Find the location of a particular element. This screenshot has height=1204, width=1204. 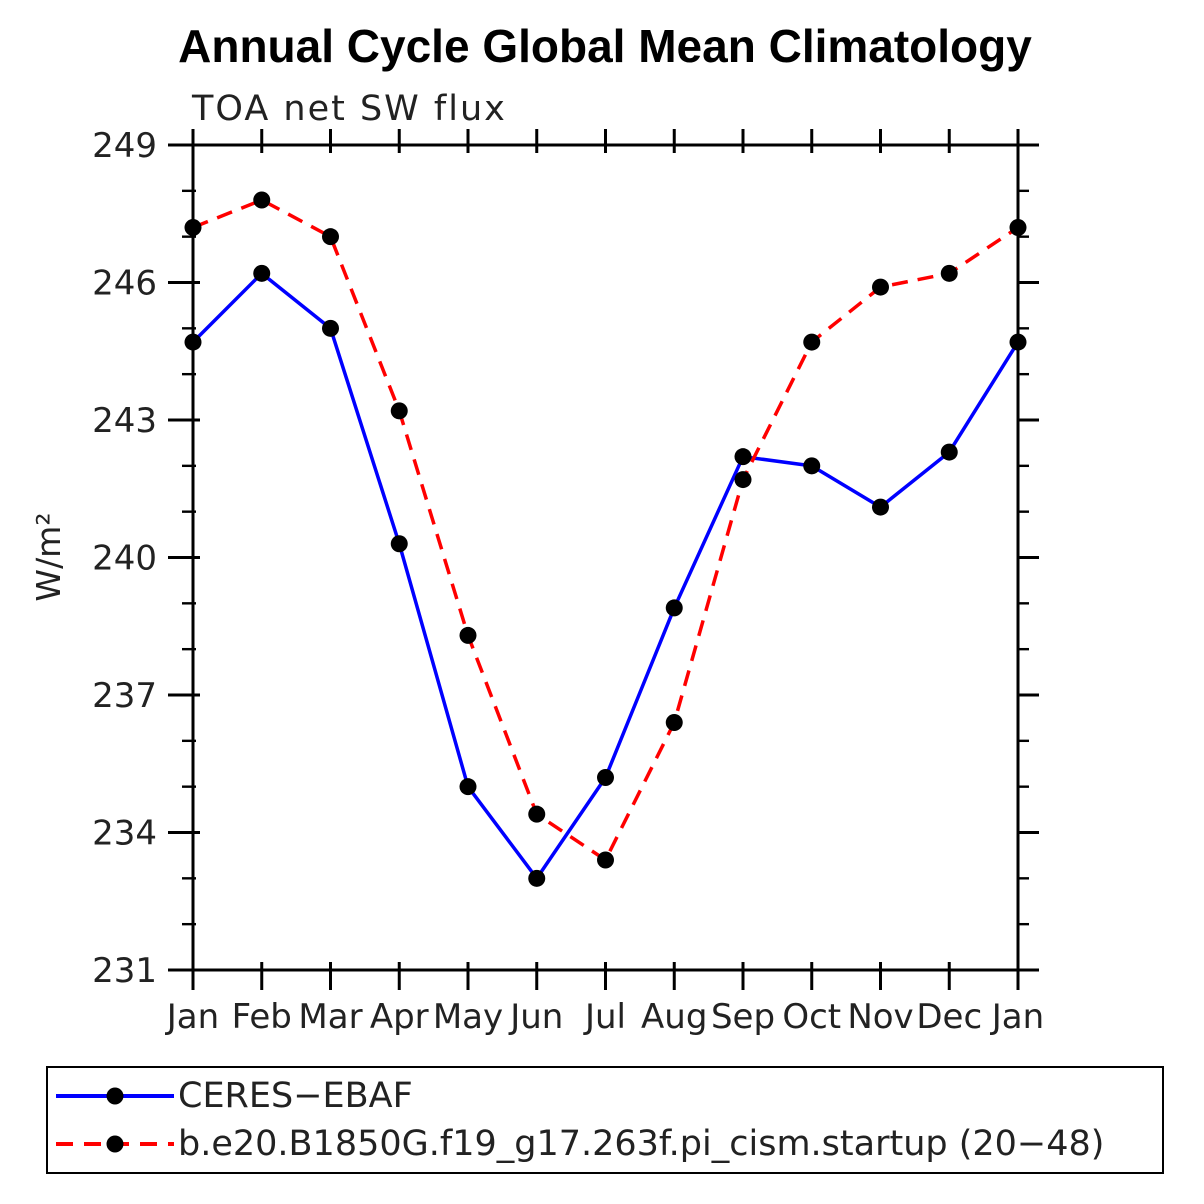

x-tick-label: Jun is located at coordinates (535, 1017).